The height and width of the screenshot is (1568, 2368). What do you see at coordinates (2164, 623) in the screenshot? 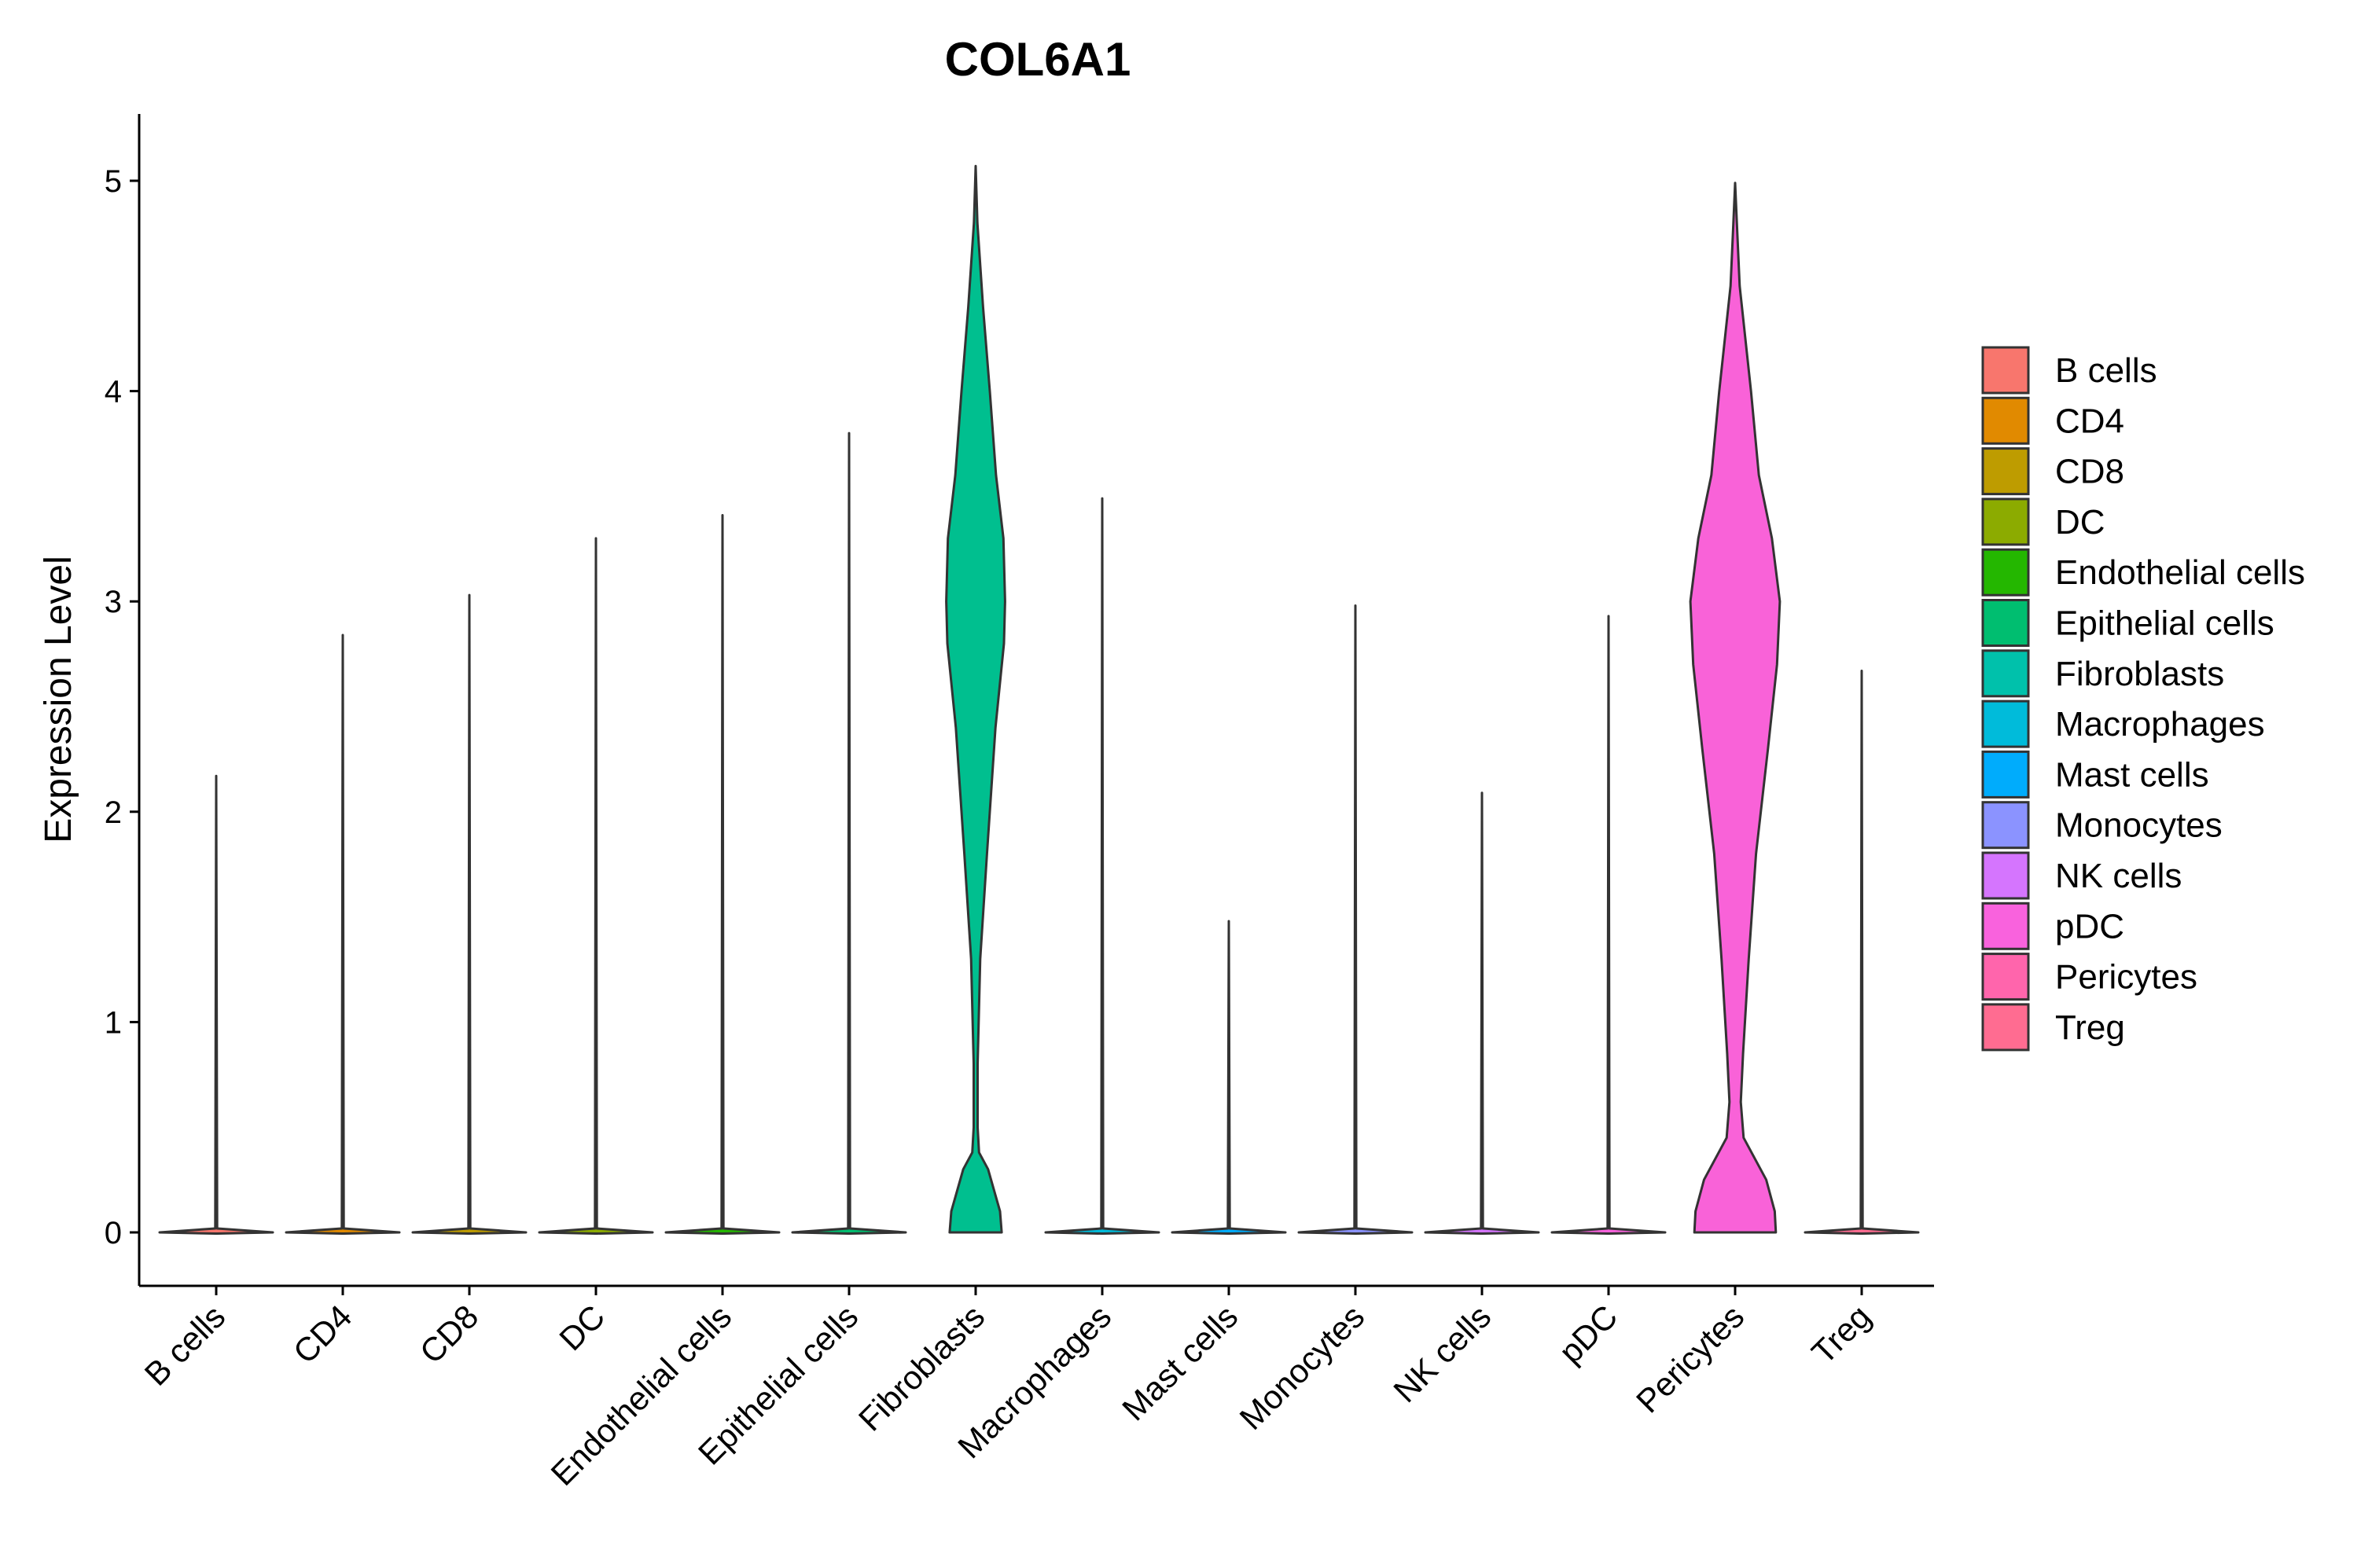
I see `legend-label-epithelial-cells: Epithelial cells` at bounding box center [2164, 623].